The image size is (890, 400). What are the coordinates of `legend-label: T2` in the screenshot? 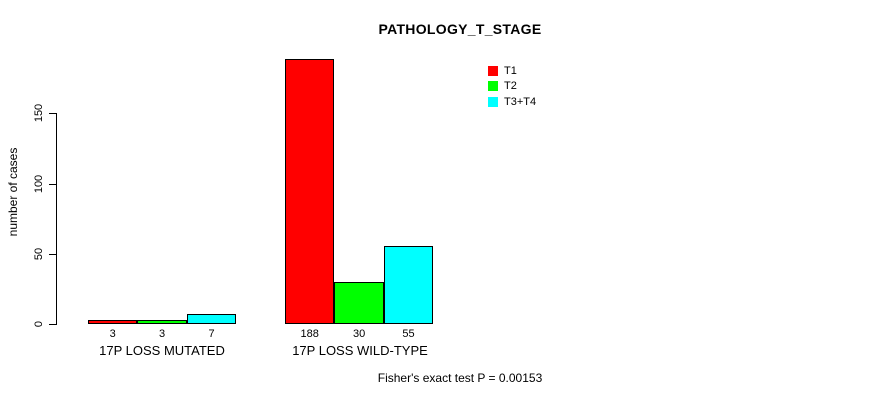 It's located at (510, 86).